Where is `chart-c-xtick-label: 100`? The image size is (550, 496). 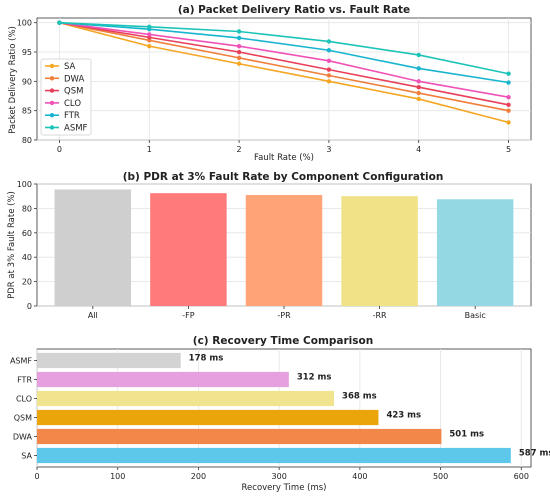
chart-c-xtick-label: 100 is located at coordinates (117, 476).